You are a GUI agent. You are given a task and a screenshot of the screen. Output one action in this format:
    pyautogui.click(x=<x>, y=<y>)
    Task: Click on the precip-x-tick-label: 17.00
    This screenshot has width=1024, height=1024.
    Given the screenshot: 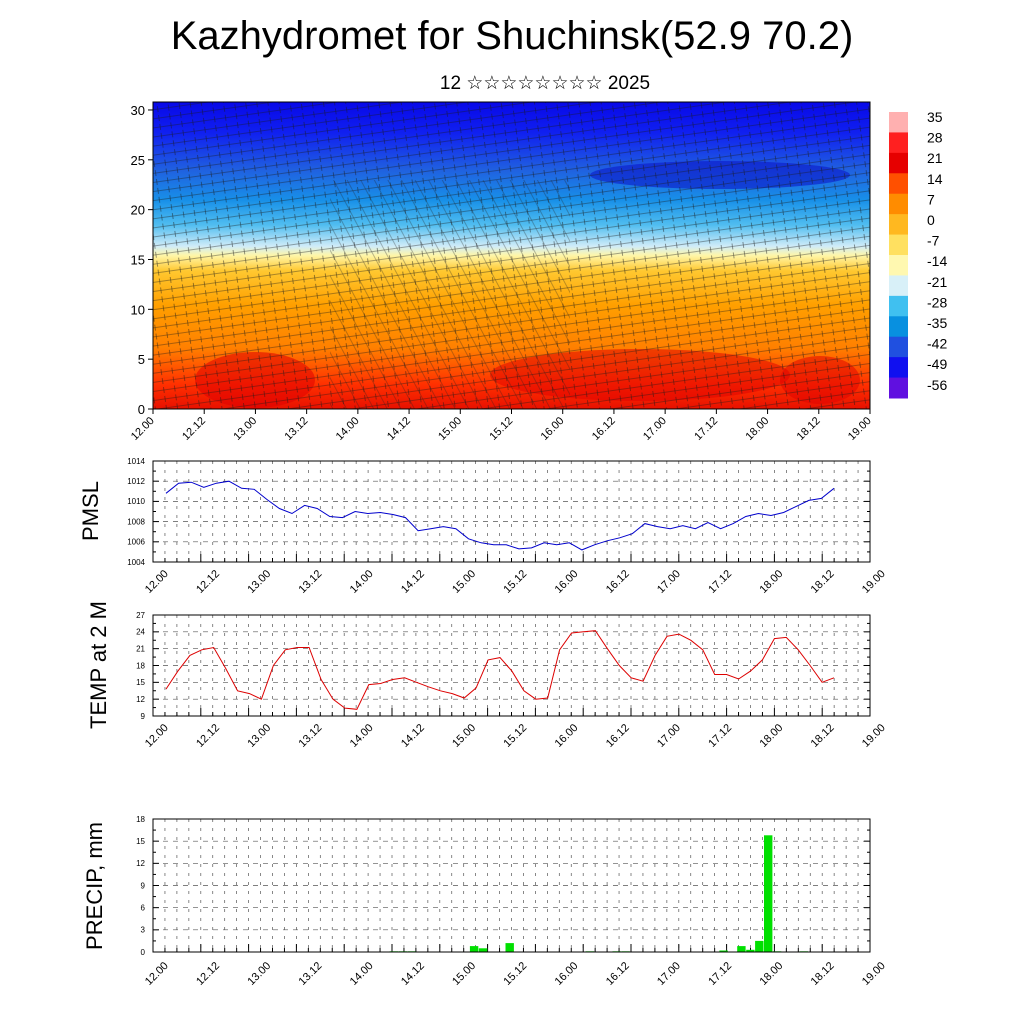 What is the action you would take?
    pyautogui.click(x=669, y=974)
    